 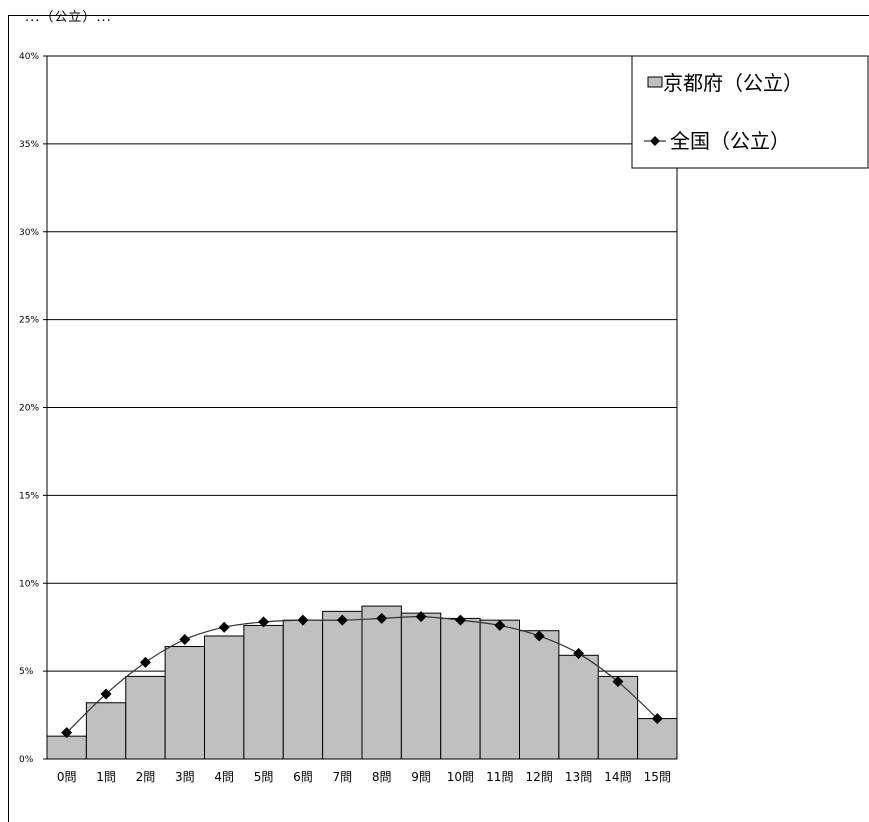 What do you see at coordinates (29, 584) in the screenshot?
I see `y-tick-label: 10%` at bounding box center [29, 584].